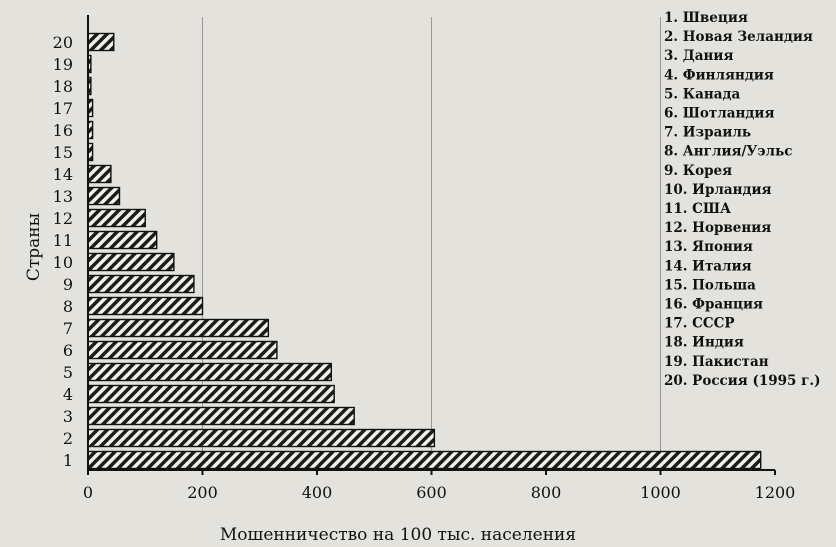 This screenshot has width=836, height=547. Describe the element at coordinates (317, 492) in the screenshot. I see `x-tick-label-400: 400` at that location.